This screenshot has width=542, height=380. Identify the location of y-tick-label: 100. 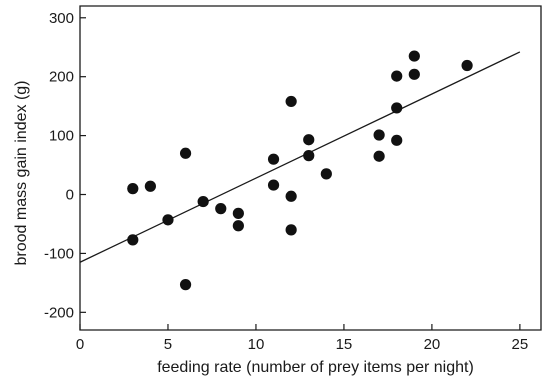
(61, 136).